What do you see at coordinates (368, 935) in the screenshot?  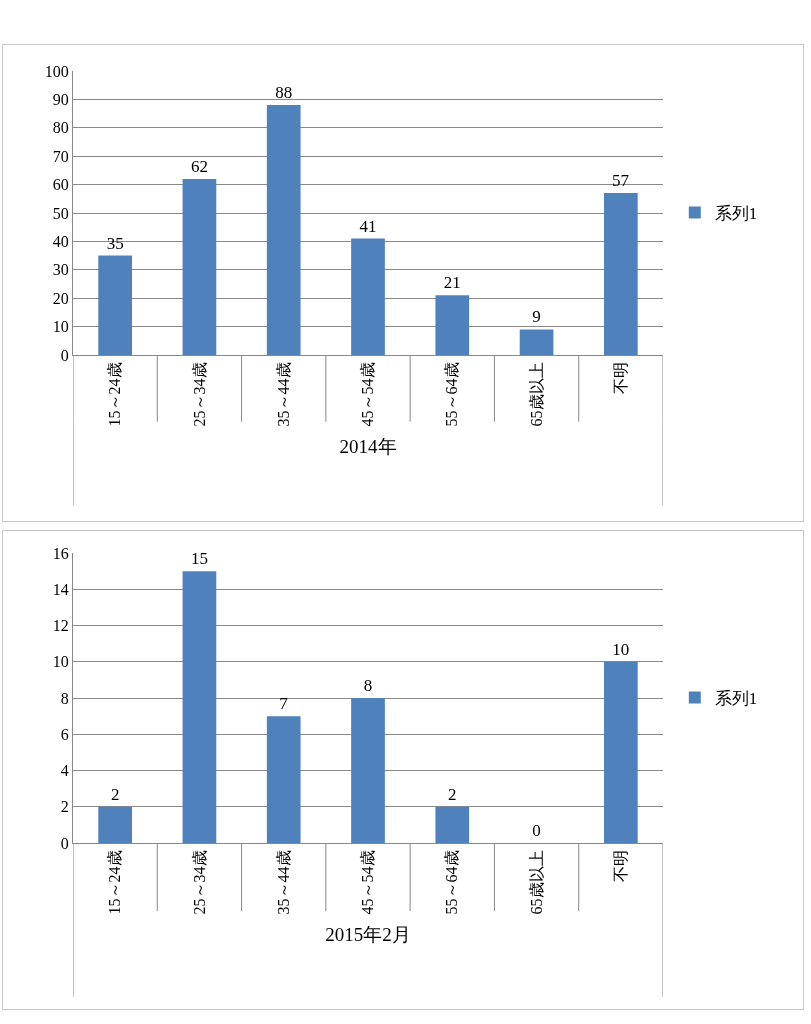 I see `x-axis-title: 2015年2月` at bounding box center [368, 935].